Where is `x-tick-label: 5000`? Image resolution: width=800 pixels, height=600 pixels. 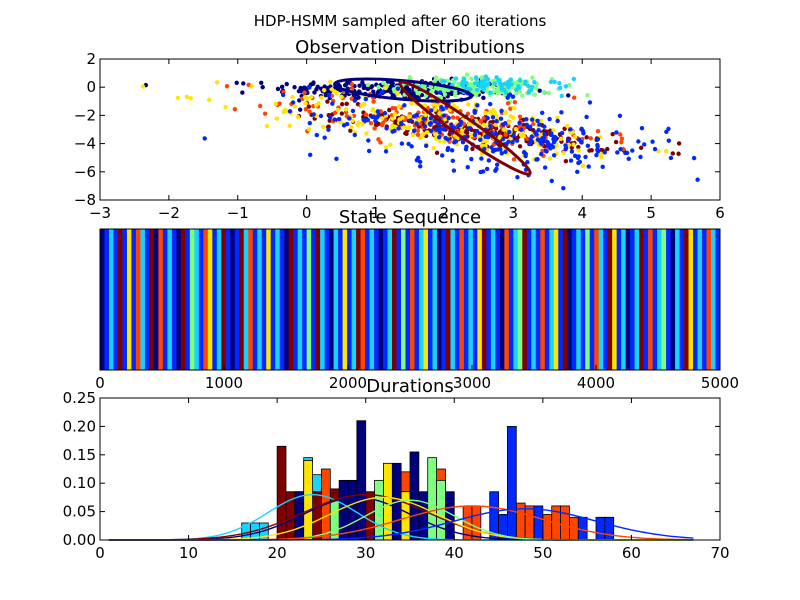
x-tick-label: 5000 is located at coordinates (720, 383).